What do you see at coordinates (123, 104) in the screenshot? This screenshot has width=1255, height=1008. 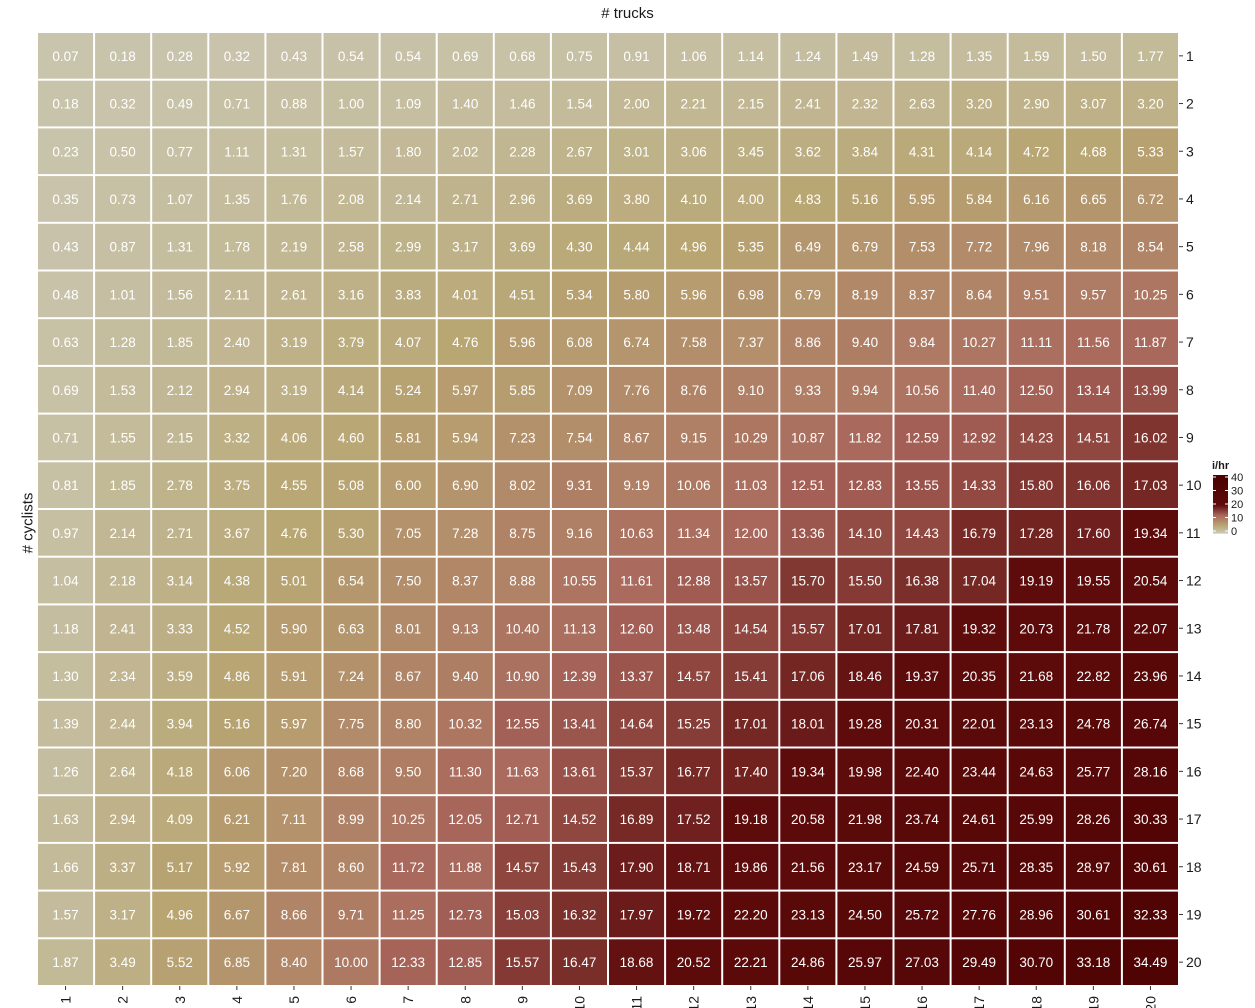 I see `cell-value-label: 0.32` at bounding box center [123, 104].